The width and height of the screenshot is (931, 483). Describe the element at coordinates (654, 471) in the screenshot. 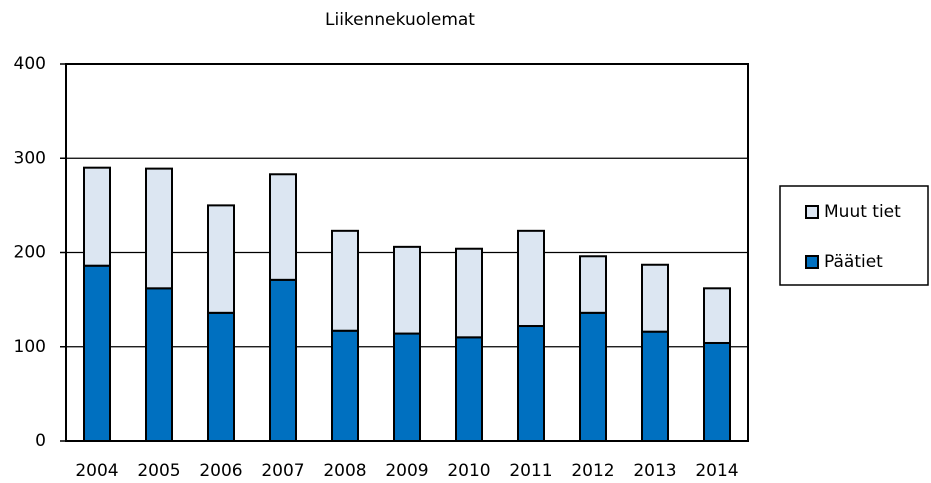

I see `x-tick-label: 2013` at that location.